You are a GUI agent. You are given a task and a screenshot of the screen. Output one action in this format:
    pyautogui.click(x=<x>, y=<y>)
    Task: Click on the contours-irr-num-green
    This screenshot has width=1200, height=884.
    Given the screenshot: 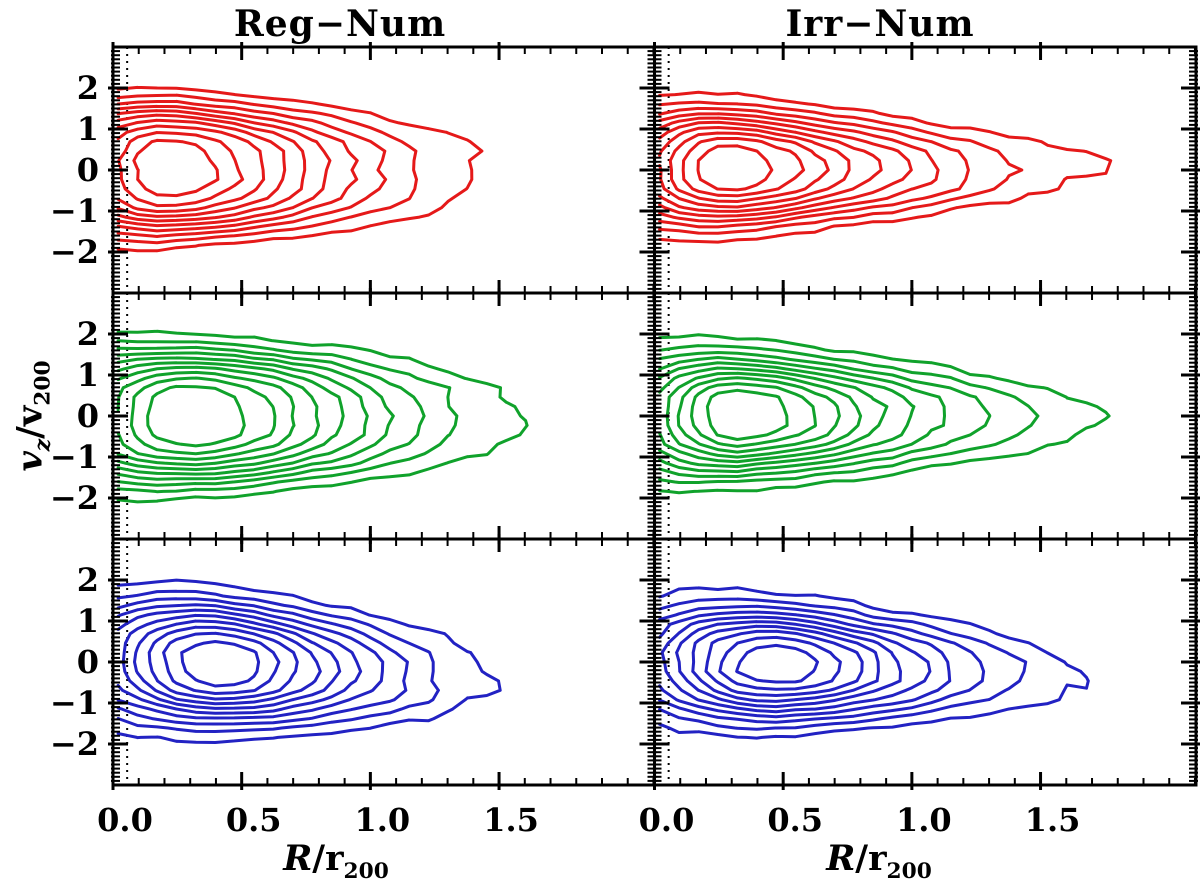 What is the action you would take?
    pyautogui.click(x=884, y=414)
    